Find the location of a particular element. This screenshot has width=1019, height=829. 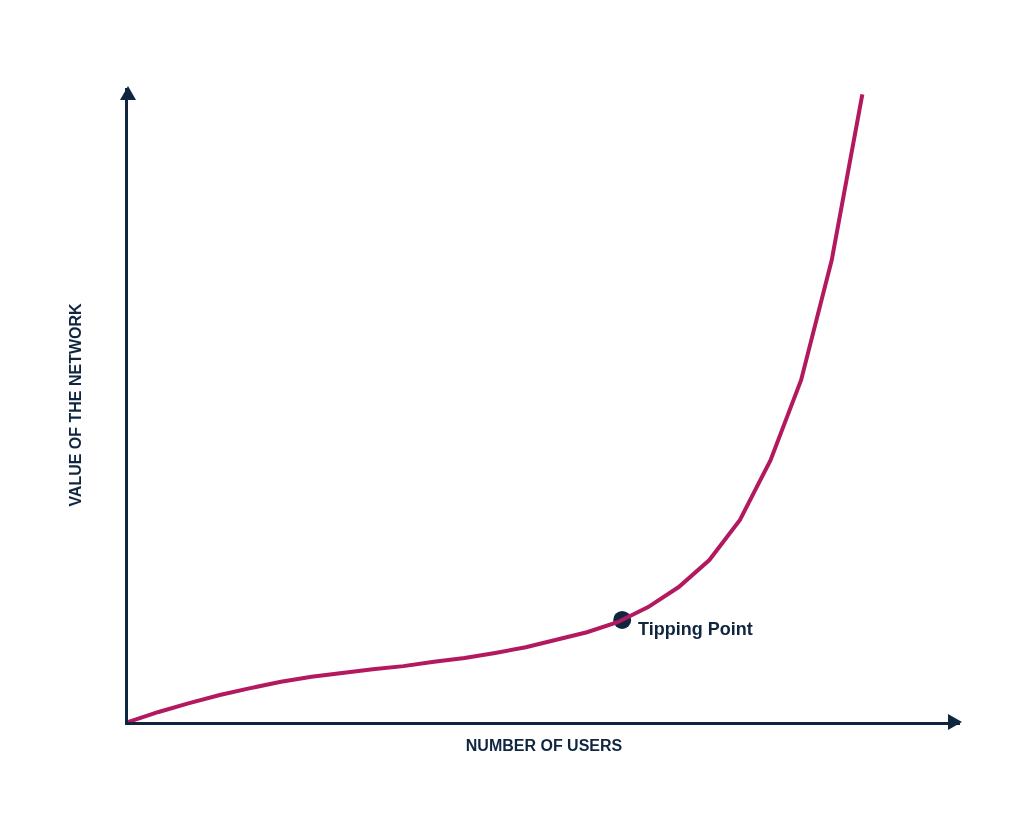

y-axis-title: VALUE OF THE NETWORK is located at coordinates (75, 404).